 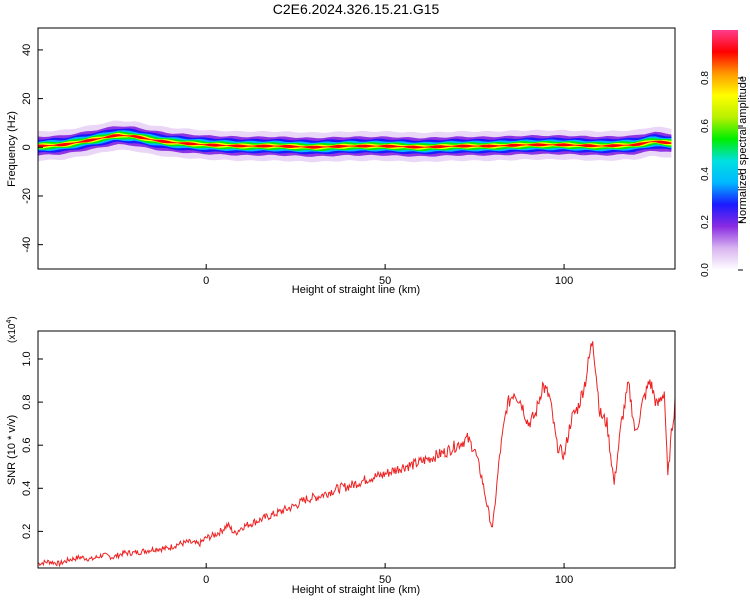 What do you see at coordinates (12, 333) in the screenshot?
I see `snr-multiplier-base: (x10` at bounding box center [12, 333].